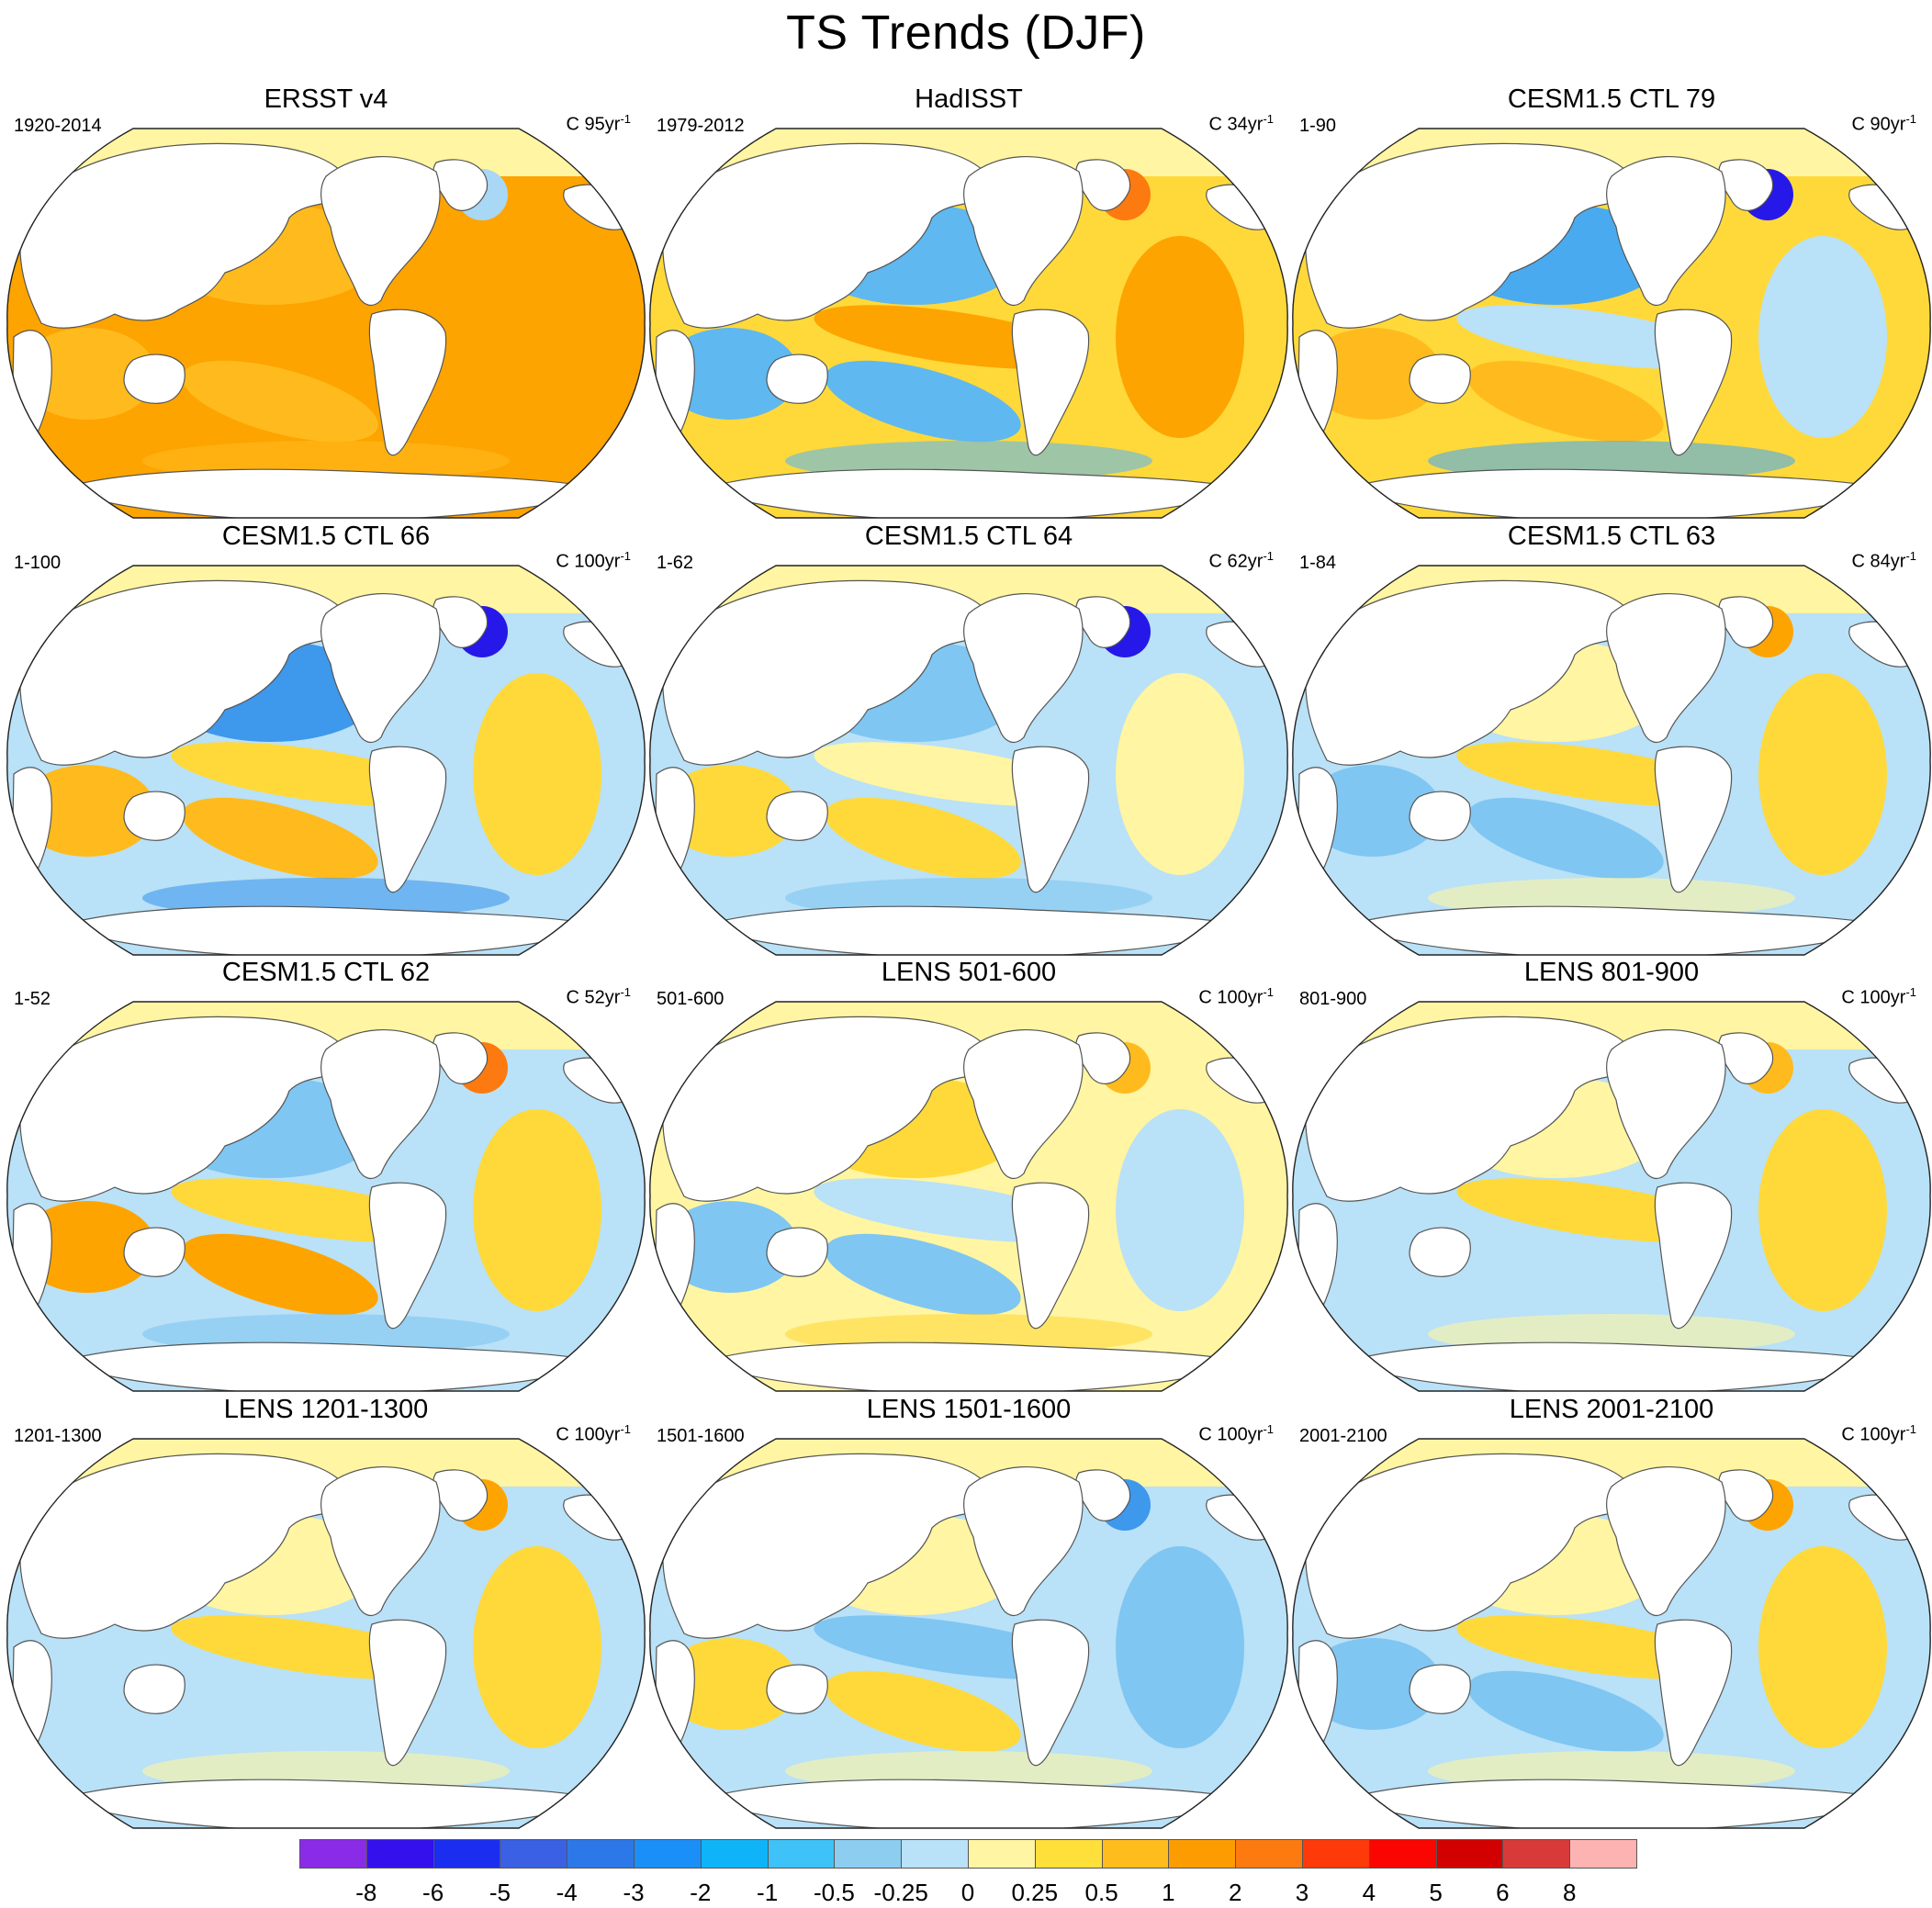 This screenshot has height=1908, width=1932. I want to click on map-panel: CESM1.5 CTL 63 1-84 C 84yr-1, so click(1611, 742).